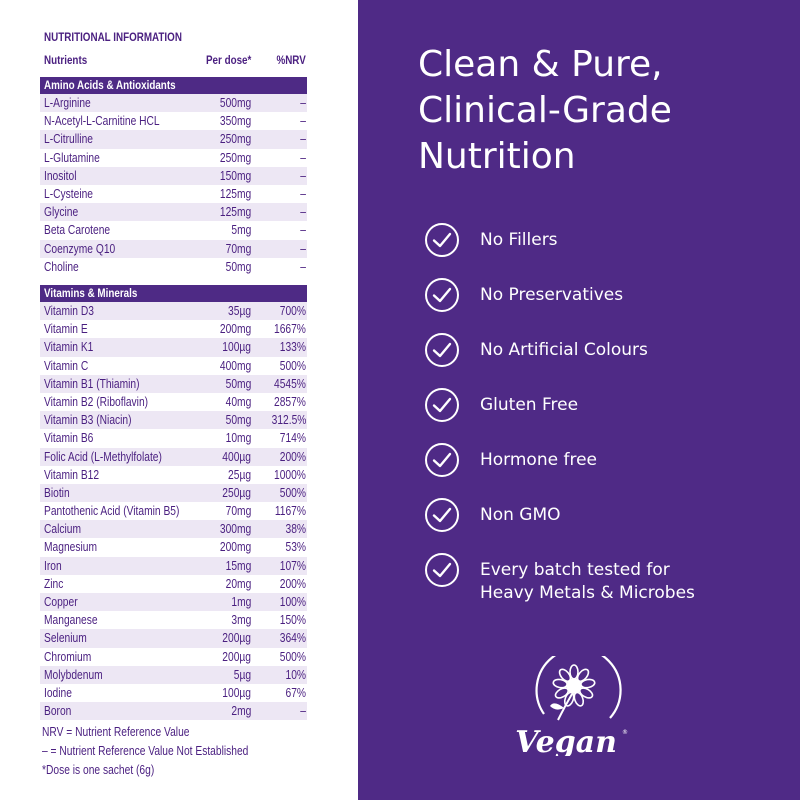 The height and width of the screenshot is (800, 800). What do you see at coordinates (538, 460) in the screenshot?
I see `feature-label-line: Hormone free` at bounding box center [538, 460].